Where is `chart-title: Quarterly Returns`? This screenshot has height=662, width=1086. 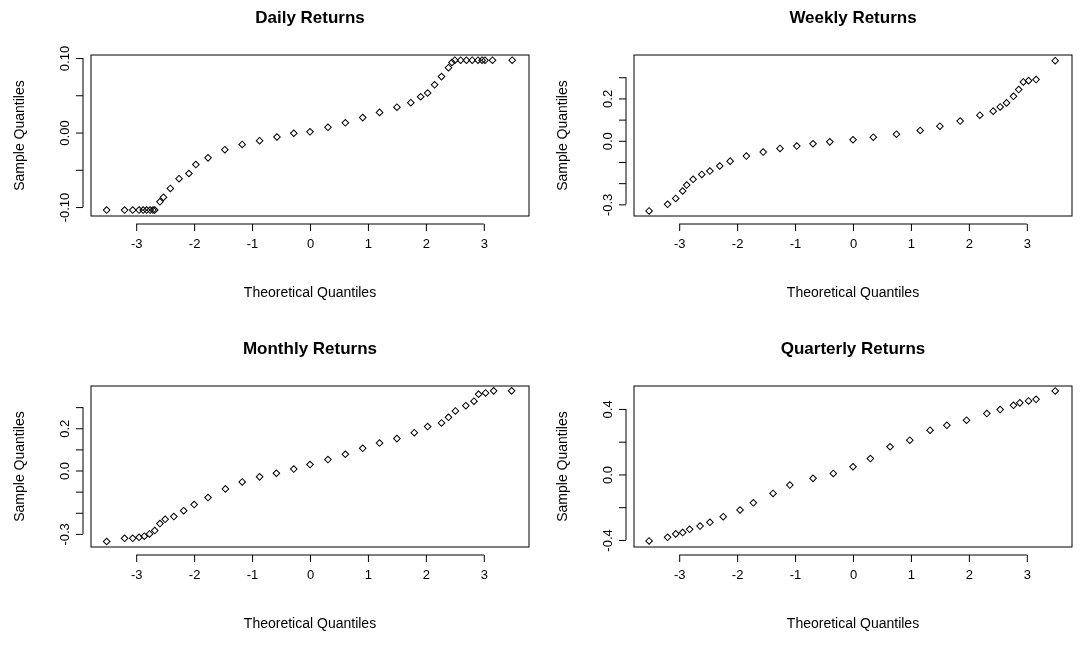
chart-title: Quarterly Returns is located at coordinates (853, 348).